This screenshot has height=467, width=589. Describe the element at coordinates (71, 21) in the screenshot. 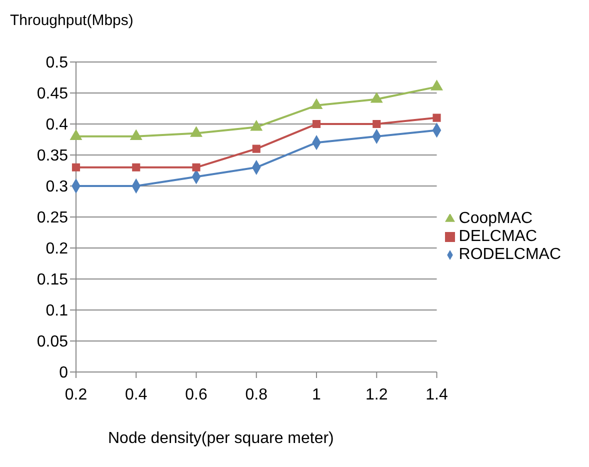

I see `y-axis-title: Throughput(Mbps)` at that location.